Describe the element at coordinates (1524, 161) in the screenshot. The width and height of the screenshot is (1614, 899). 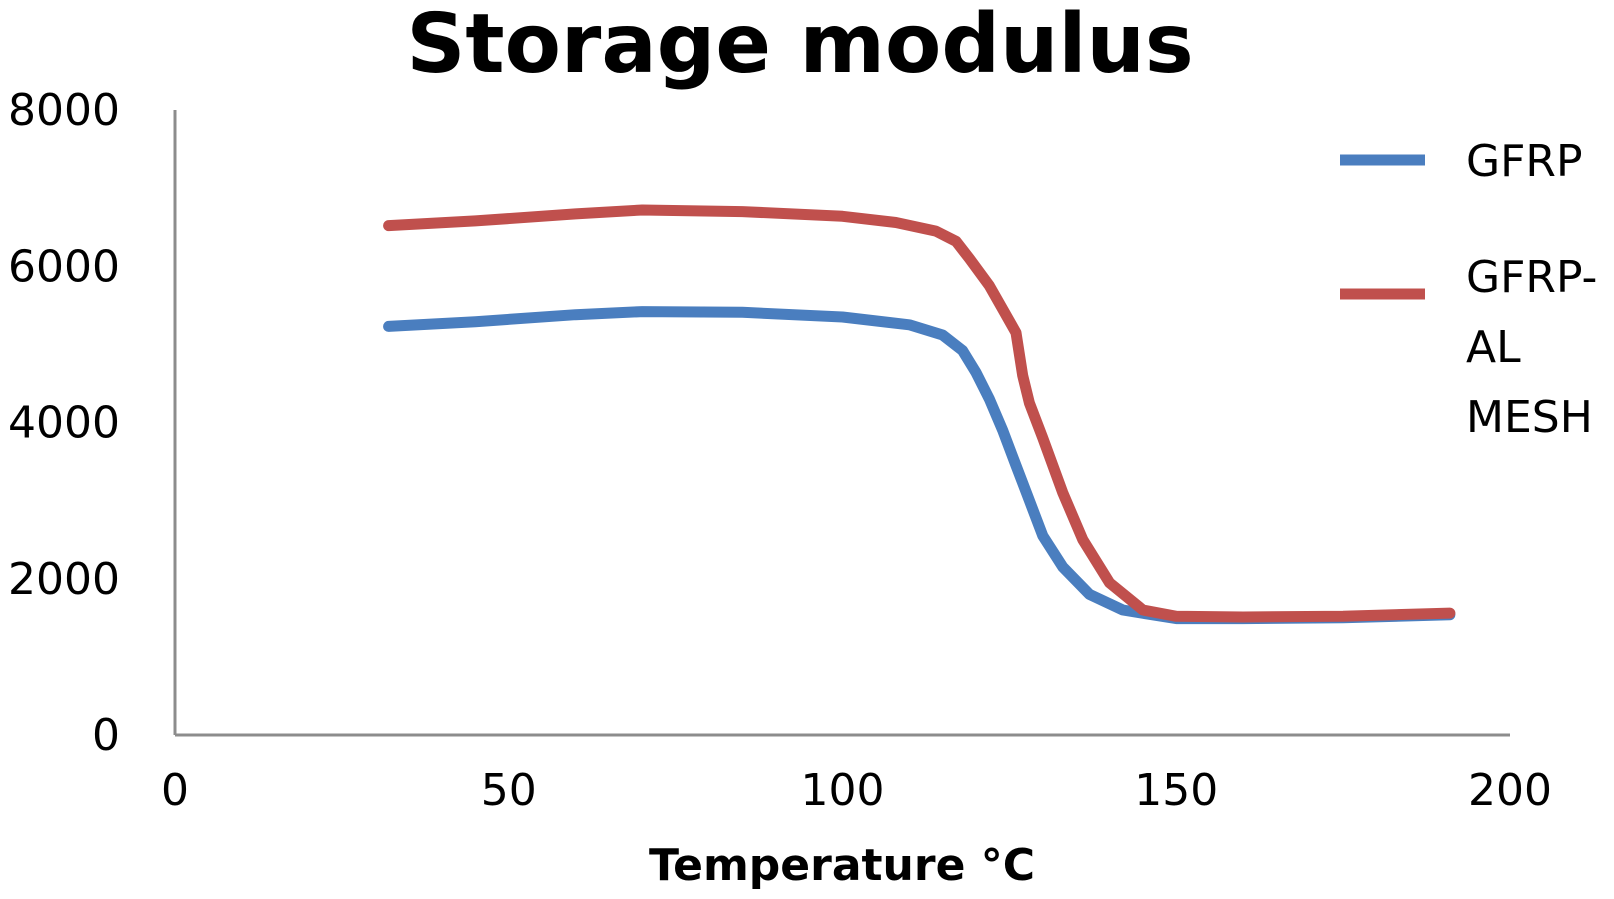
I see `legend-label-gfrp: GFRP` at that location.